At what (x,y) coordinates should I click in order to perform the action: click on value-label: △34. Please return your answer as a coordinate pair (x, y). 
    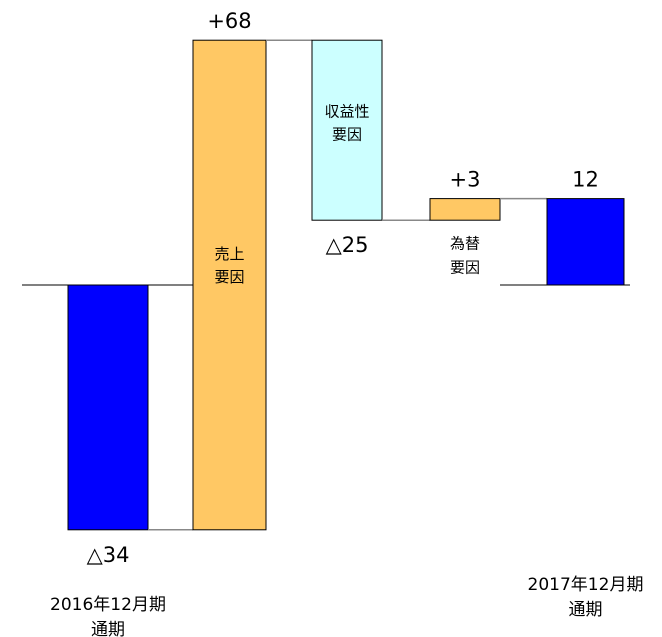
    Looking at the image, I should click on (108, 555).